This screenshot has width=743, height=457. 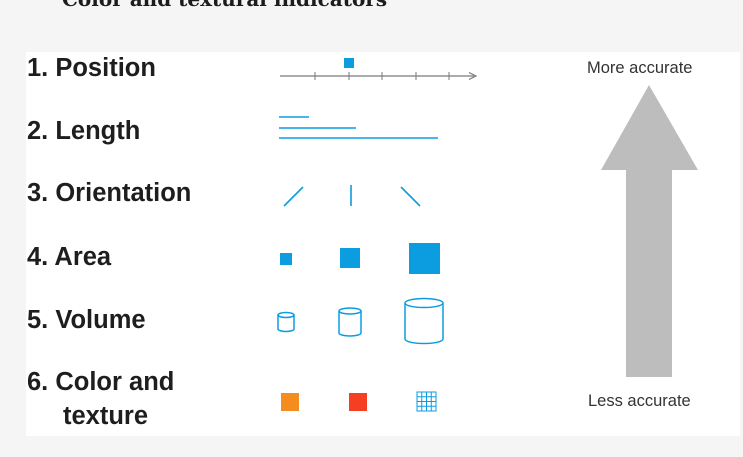 What do you see at coordinates (352, 196) in the screenshot?
I see `orientation-example` at bounding box center [352, 196].